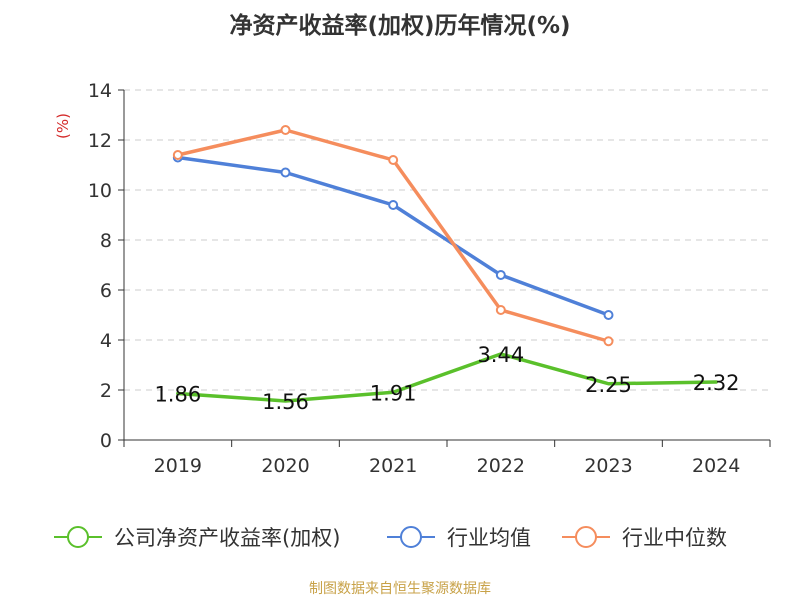  Describe the element at coordinates (500, 355) in the screenshot. I see `data-label: 3.44` at that location.